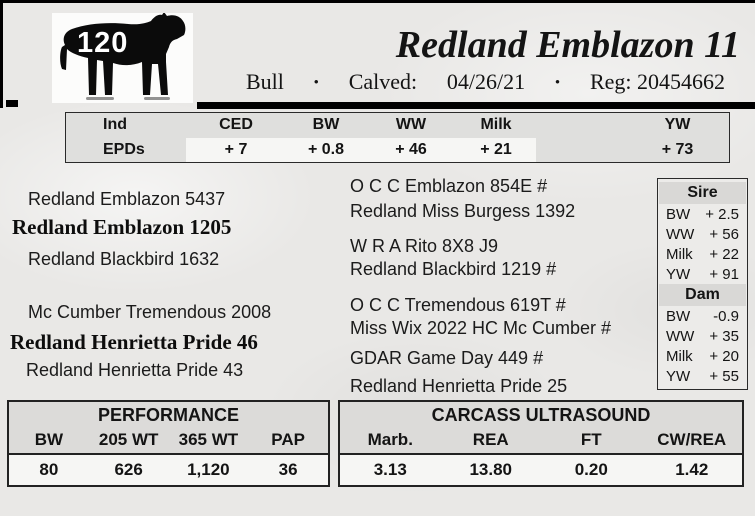 This screenshot has width=755, height=516. Describe the element at coordinates (424, 246) in the screenshot. I see `pedigree-sire-dam-sire: W R A Rito 8X8 J9` at that location.